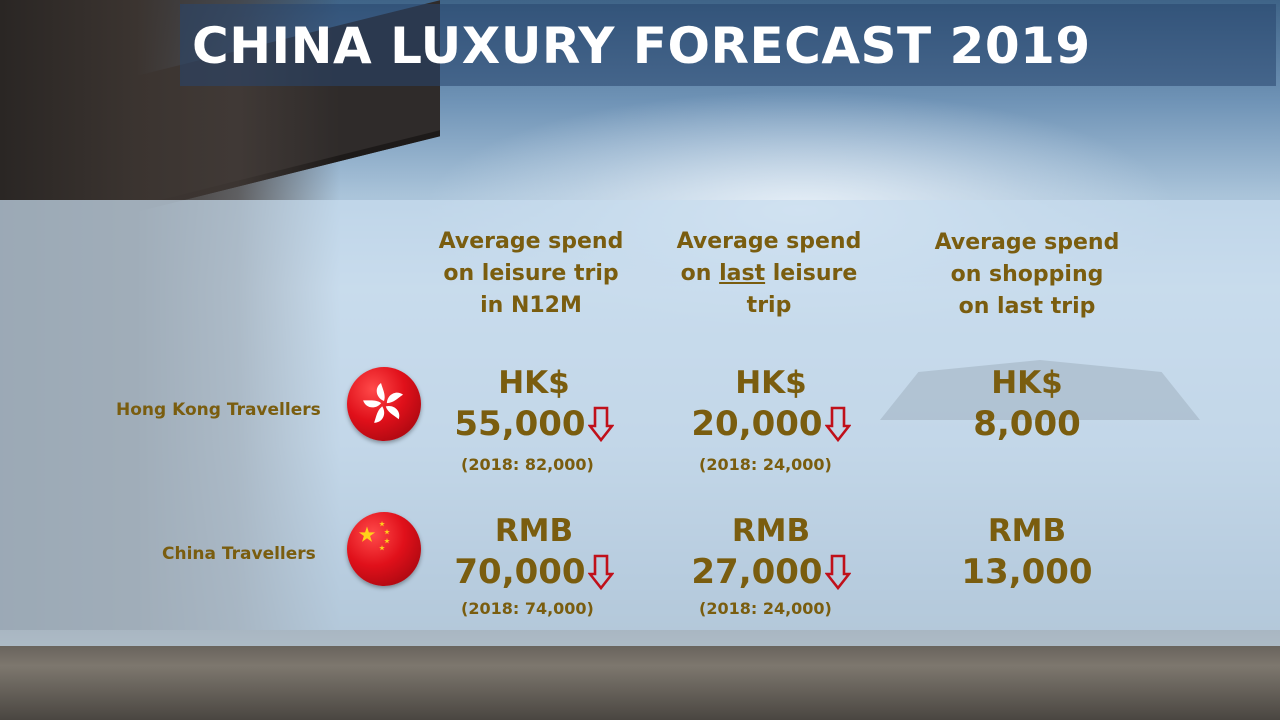 This screenshot has width=1280, height=720. I want to click on column-header-line: on last leisure, so click(769, 274).